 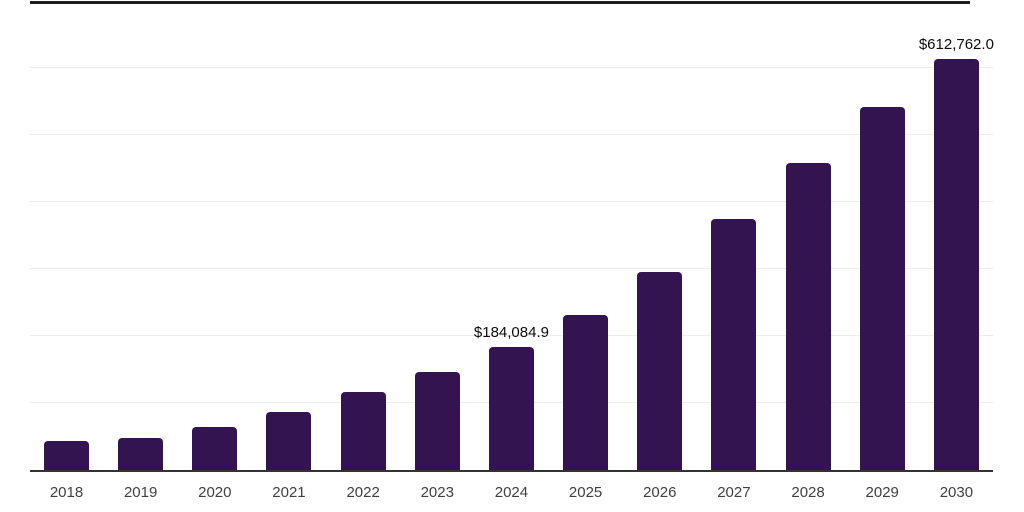 What do you see at coordinates (215, 492) in the screenshot?
I see `x-tick-label: 2020` at bounding box center [215, 492].